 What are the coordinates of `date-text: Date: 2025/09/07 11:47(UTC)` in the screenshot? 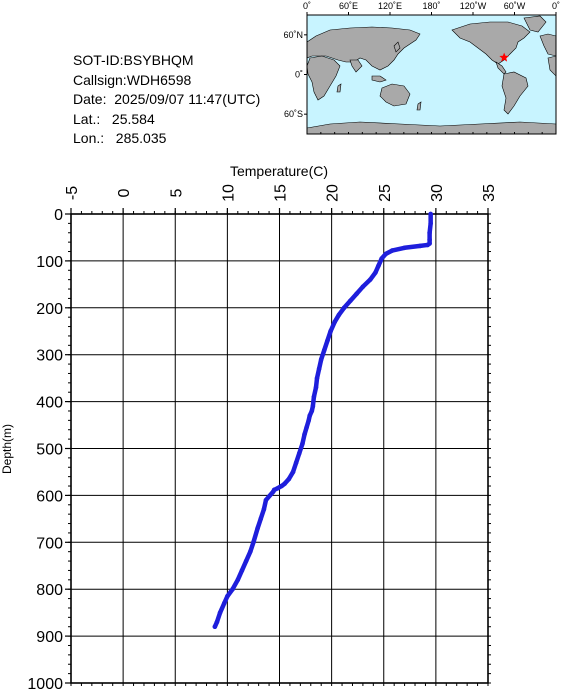 It's located at (167, 99).